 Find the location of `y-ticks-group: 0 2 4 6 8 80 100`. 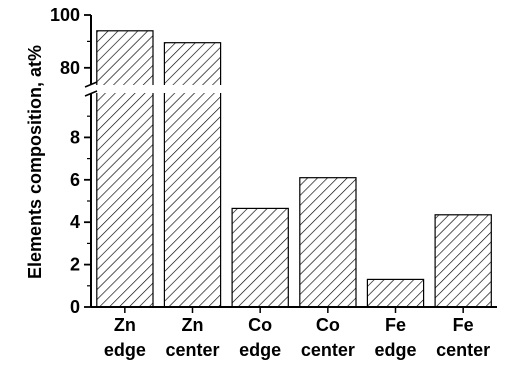

y-ticks-group: 0 2 4 6 8 80 100 is located at coordinates (70, 161).